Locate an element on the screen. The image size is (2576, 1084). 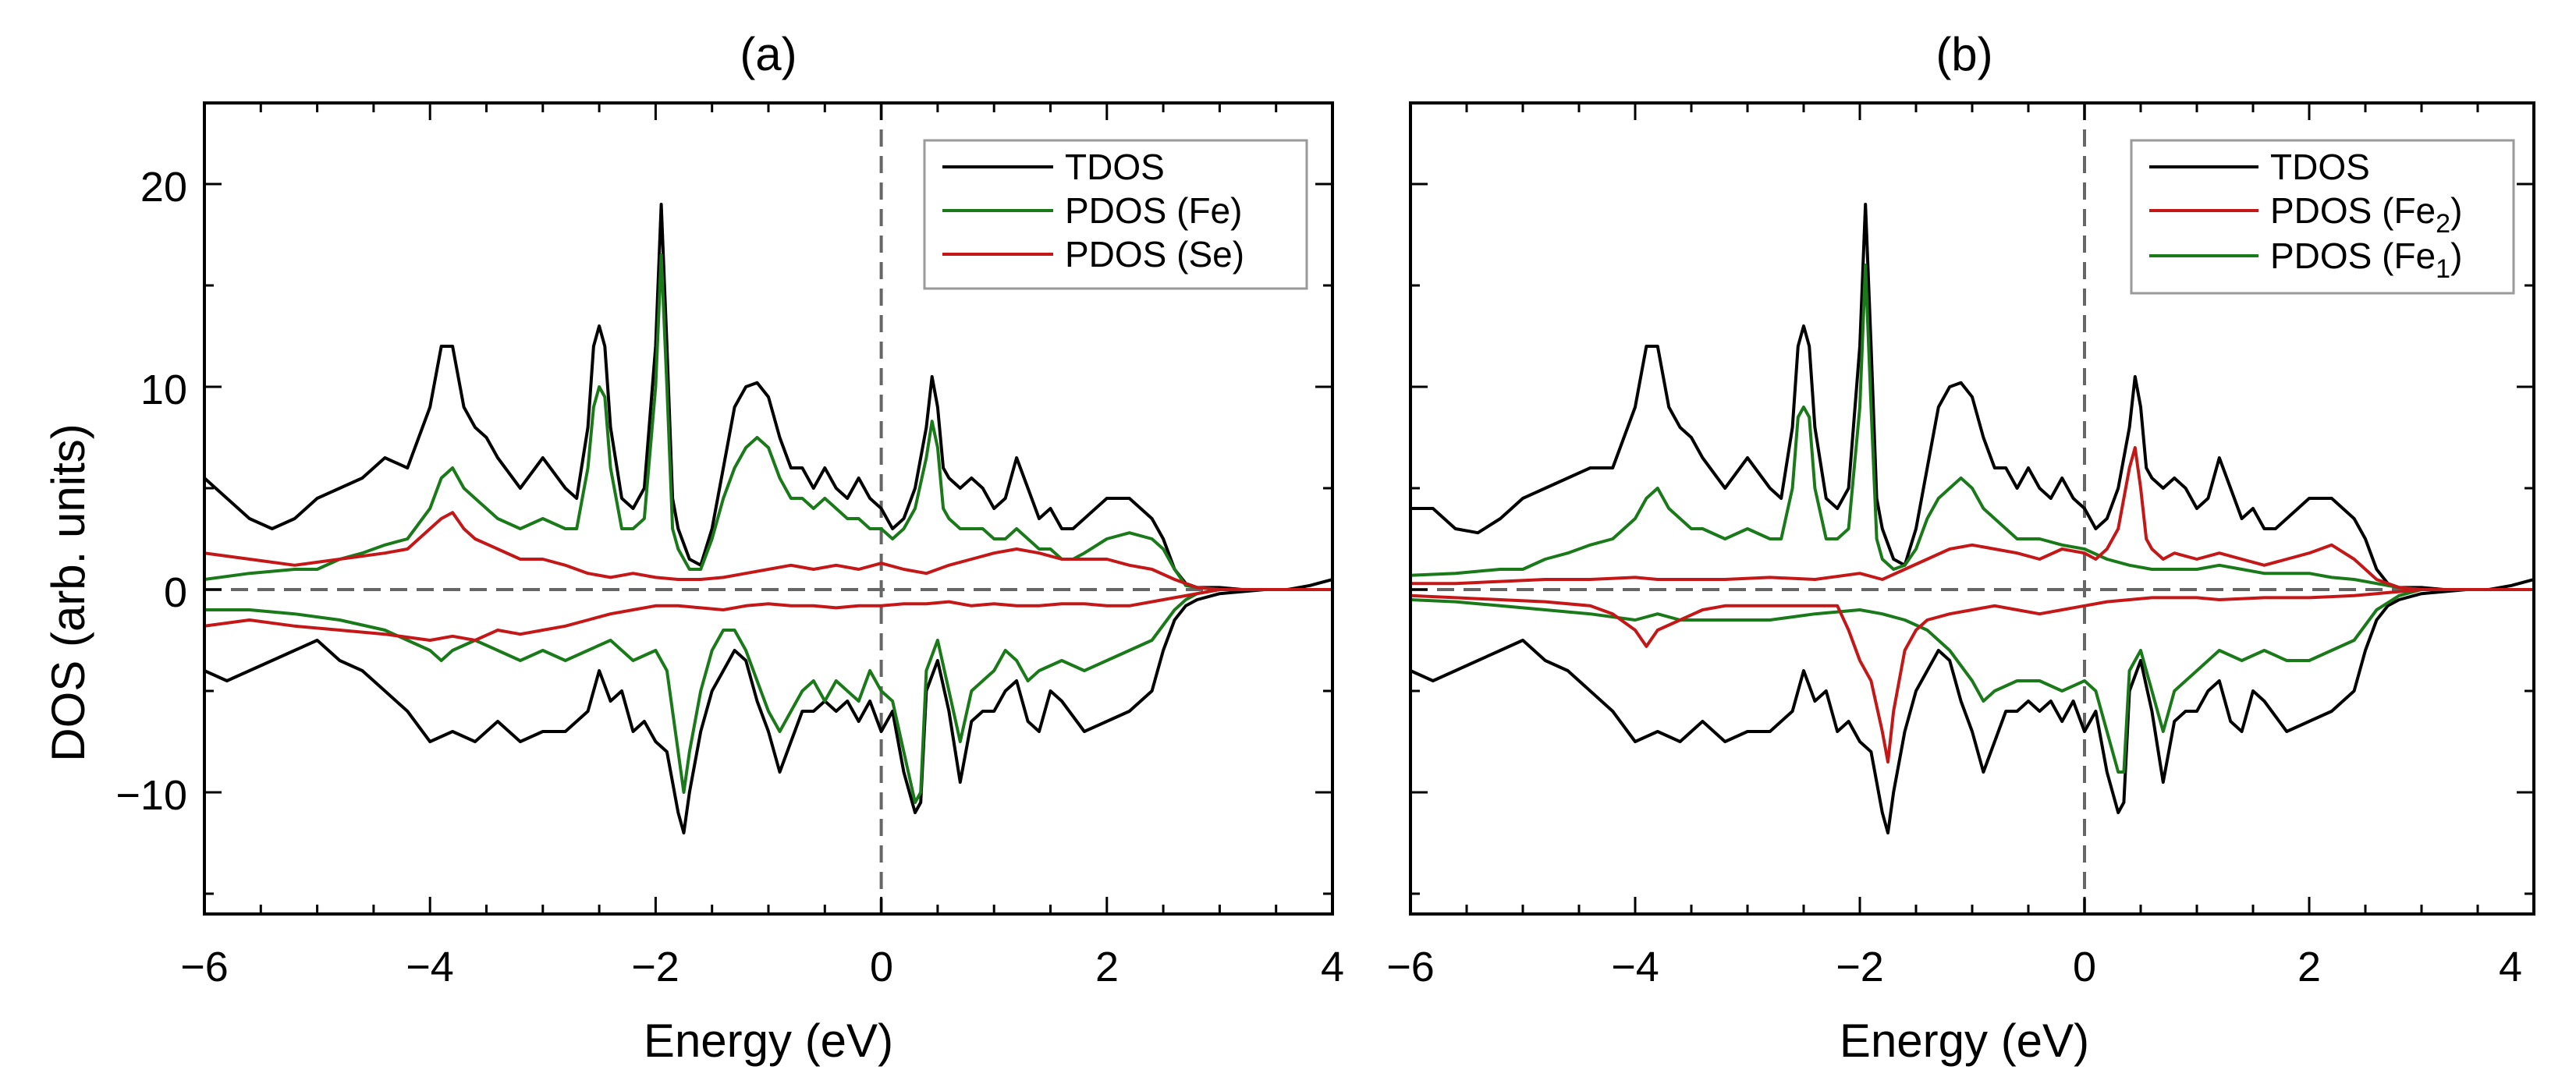
panel-a-legend: TDOS PDOS (Fe) PDOS (Se) is located at coordinates (1115, 214).